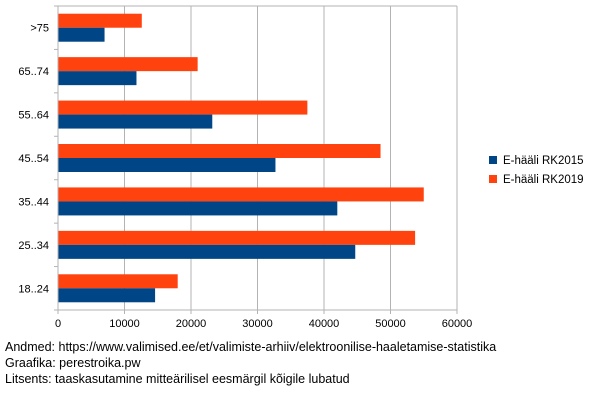 The image size is (605, 400). I want to click on x-tick-label: 60000, so click(457, 324).